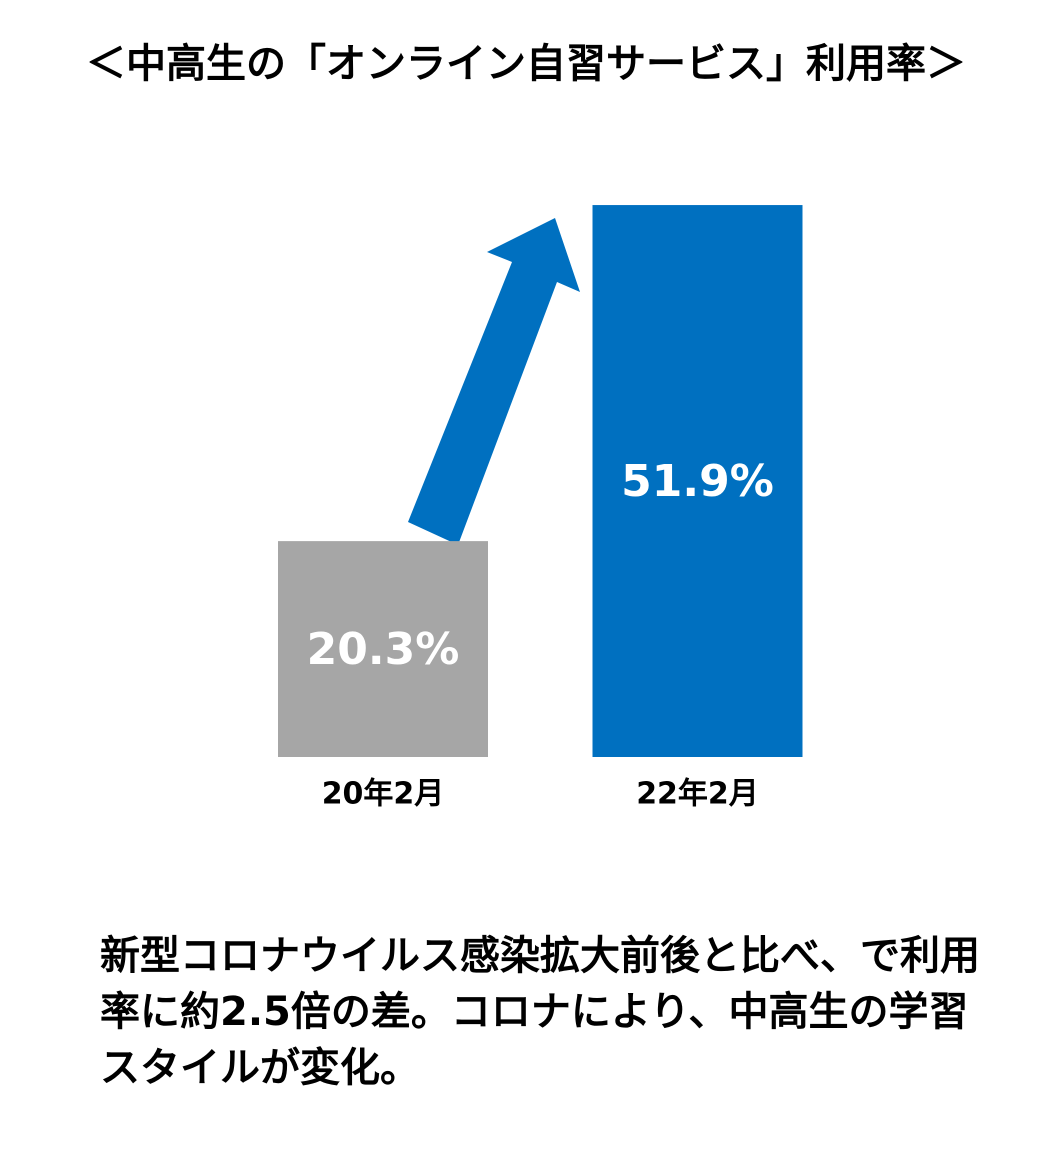 The image size is (1052, 1157). I want to click on value-label: 51.9%, so click(697, 481).